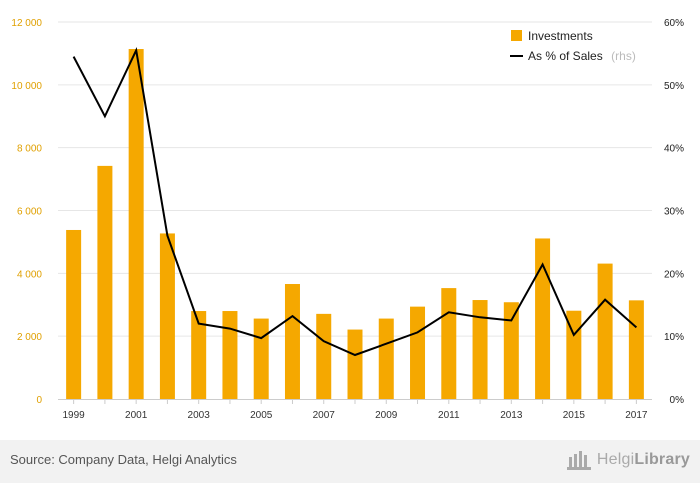 Image resolution: width=700 pixels, height=483 pixels. What do you see at coordinates (560, 36) in the screenshot?
I see `legend-label-investments: Investments` at bounding box center [560, 36].